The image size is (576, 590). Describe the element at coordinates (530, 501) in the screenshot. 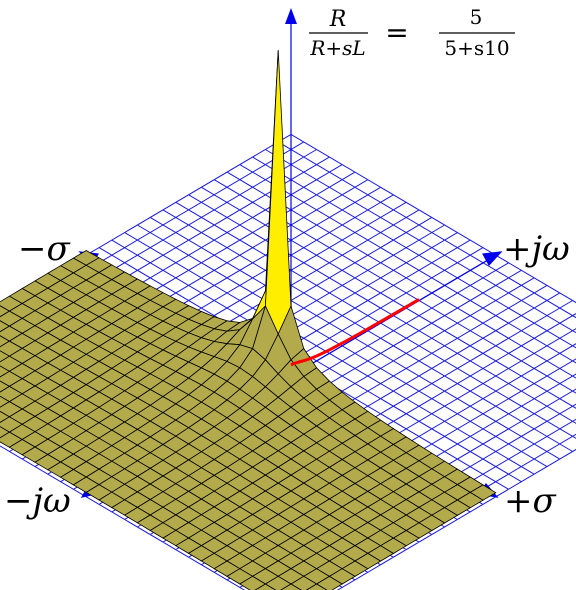

I see `pos-sigma-label: +σ` at that location.